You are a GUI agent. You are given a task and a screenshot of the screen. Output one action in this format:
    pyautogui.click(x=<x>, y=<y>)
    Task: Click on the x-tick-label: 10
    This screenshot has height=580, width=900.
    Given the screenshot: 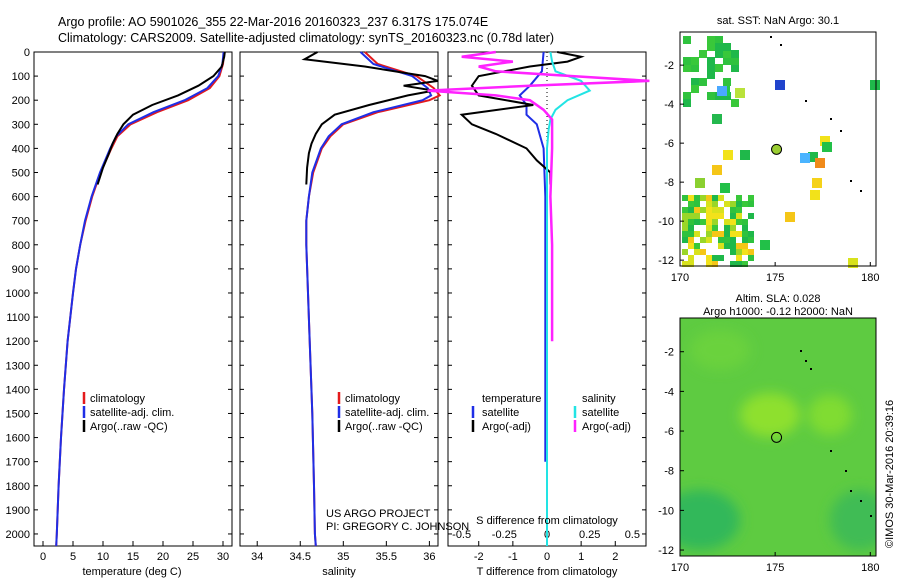 What is the action you would take?
    pyautogui.click(x=103, y=557)
    